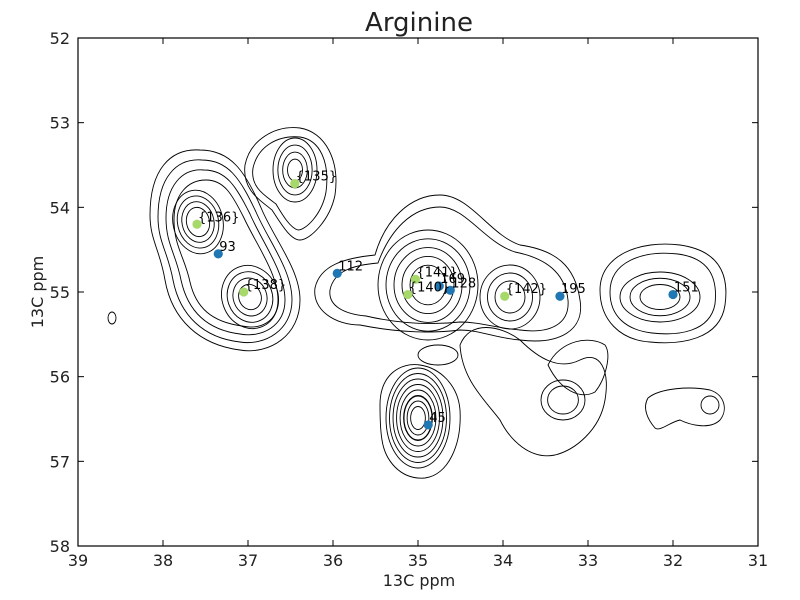 The image size is (800, 600). I want to click on data-point-label: {141}, so click(436, 272).